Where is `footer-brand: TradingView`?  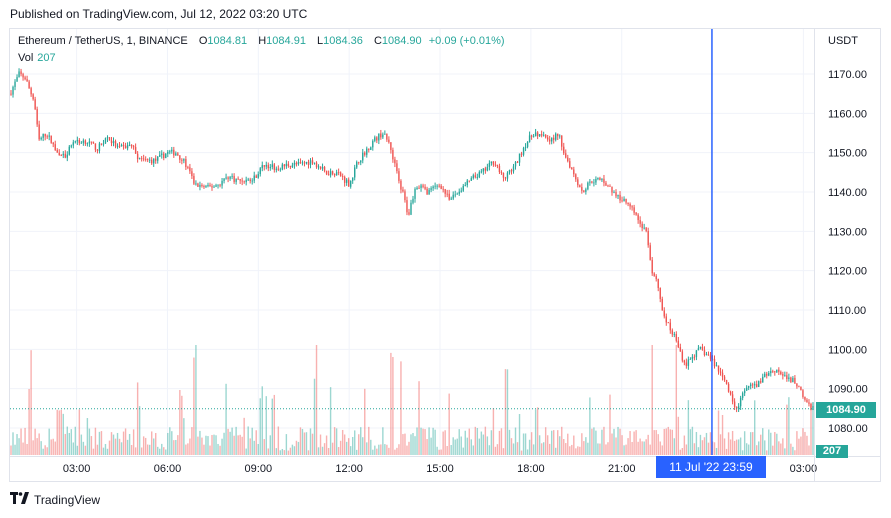
footer-brand: TradingView is located at coordinates (55, 499).